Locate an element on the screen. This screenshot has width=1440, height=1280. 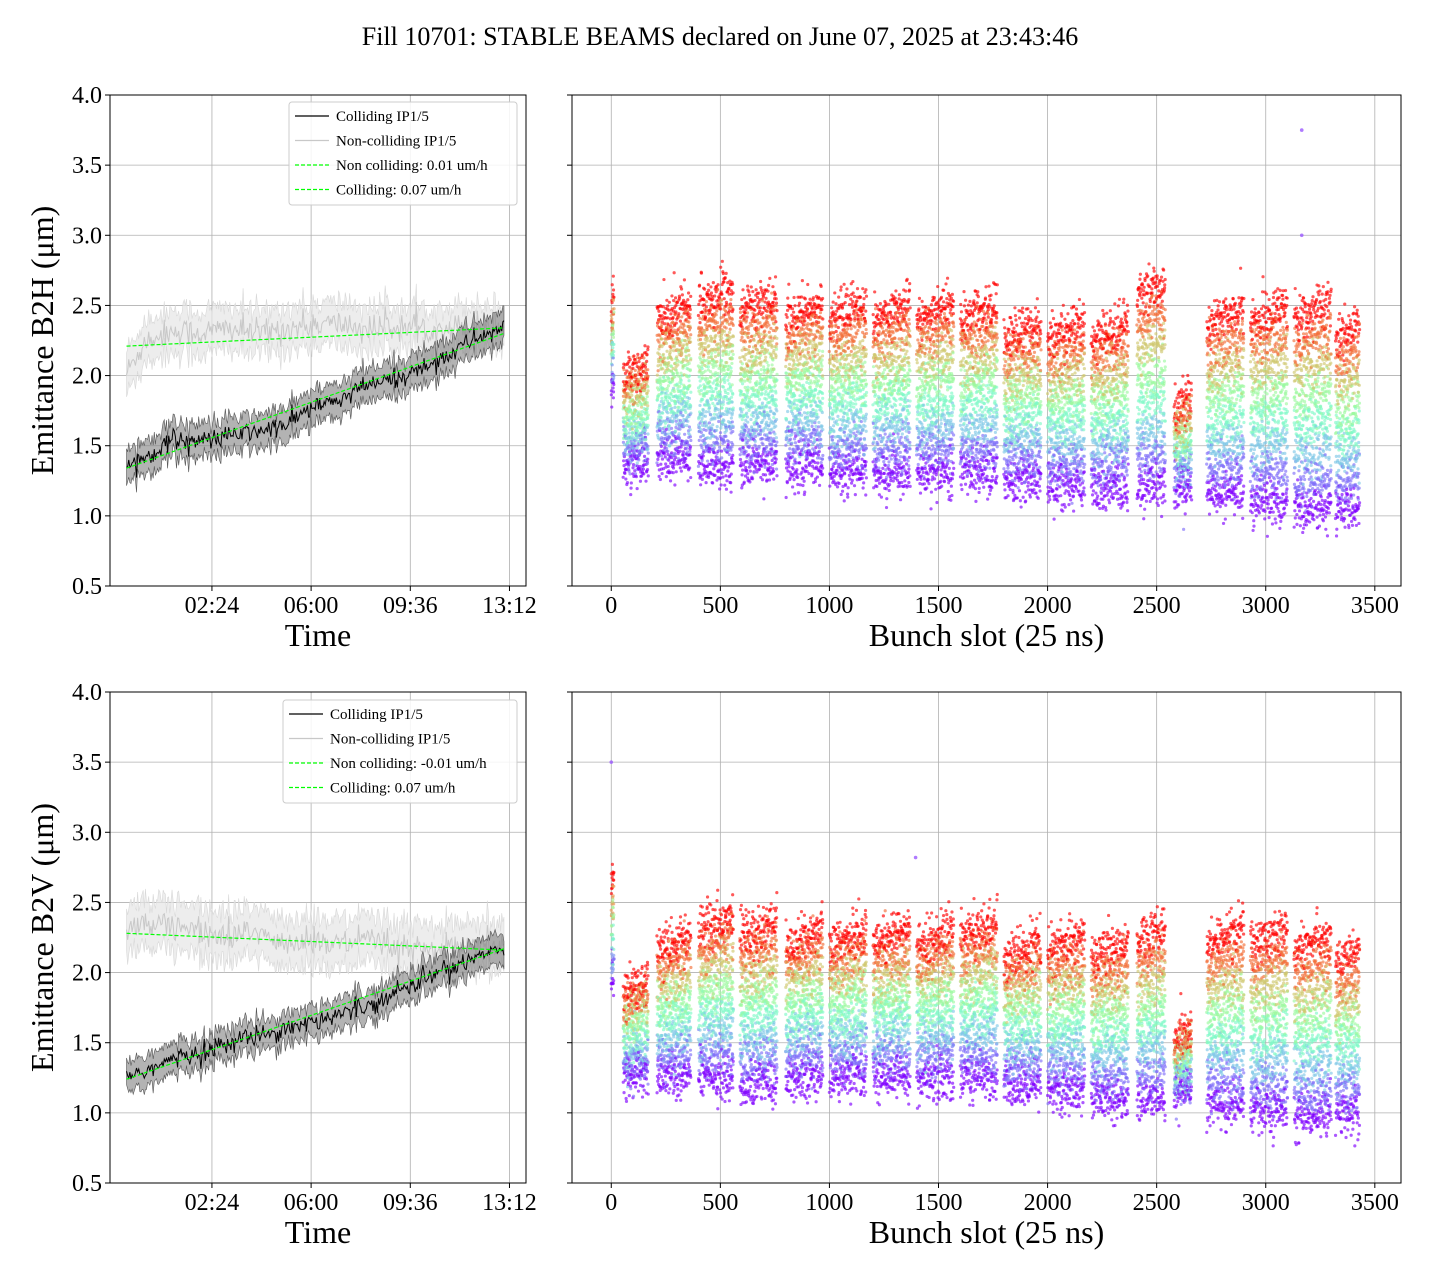
y-tick-label: 3.0 is located at coordinates (87, 236).